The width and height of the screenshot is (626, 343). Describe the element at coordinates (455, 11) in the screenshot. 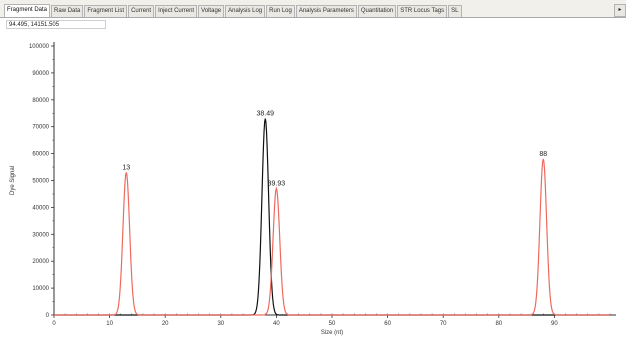

I see `tab-sl: SL` at that location.